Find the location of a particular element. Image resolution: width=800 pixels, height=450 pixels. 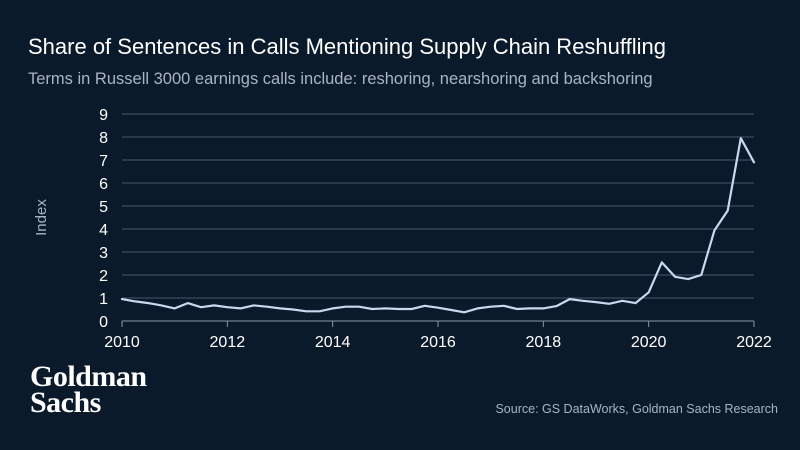

x-tick-label: 2018 is located at coordinates (544, 342).